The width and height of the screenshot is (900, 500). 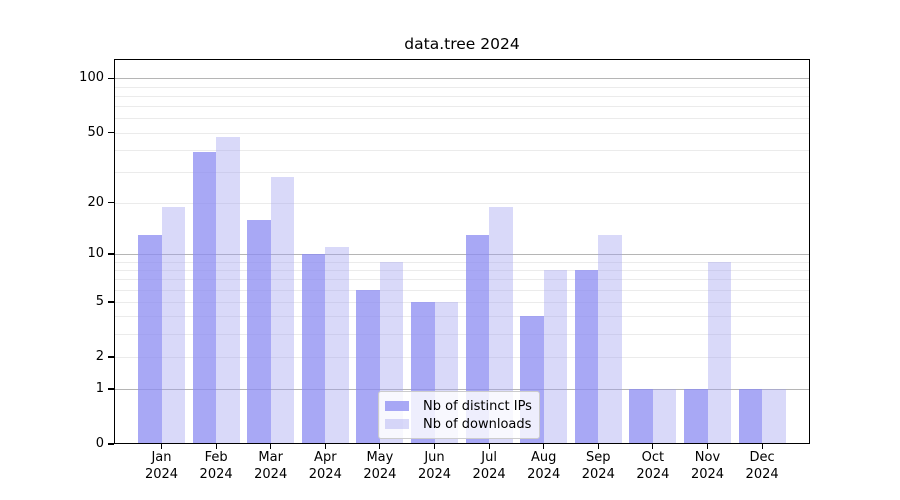 I want to click on y-tick-label-5: 5, so click(x=99, y=302).